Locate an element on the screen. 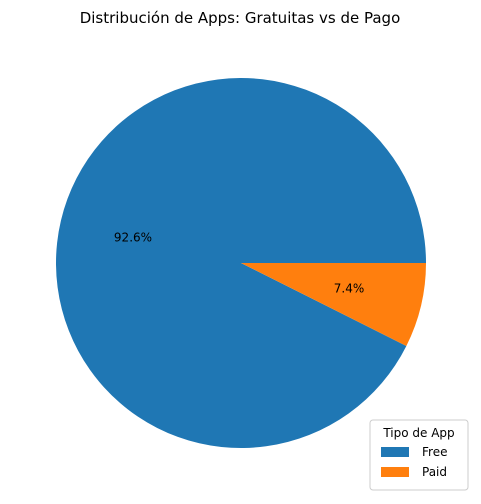  pie-slice-paid is located at coordinates (333, 304).